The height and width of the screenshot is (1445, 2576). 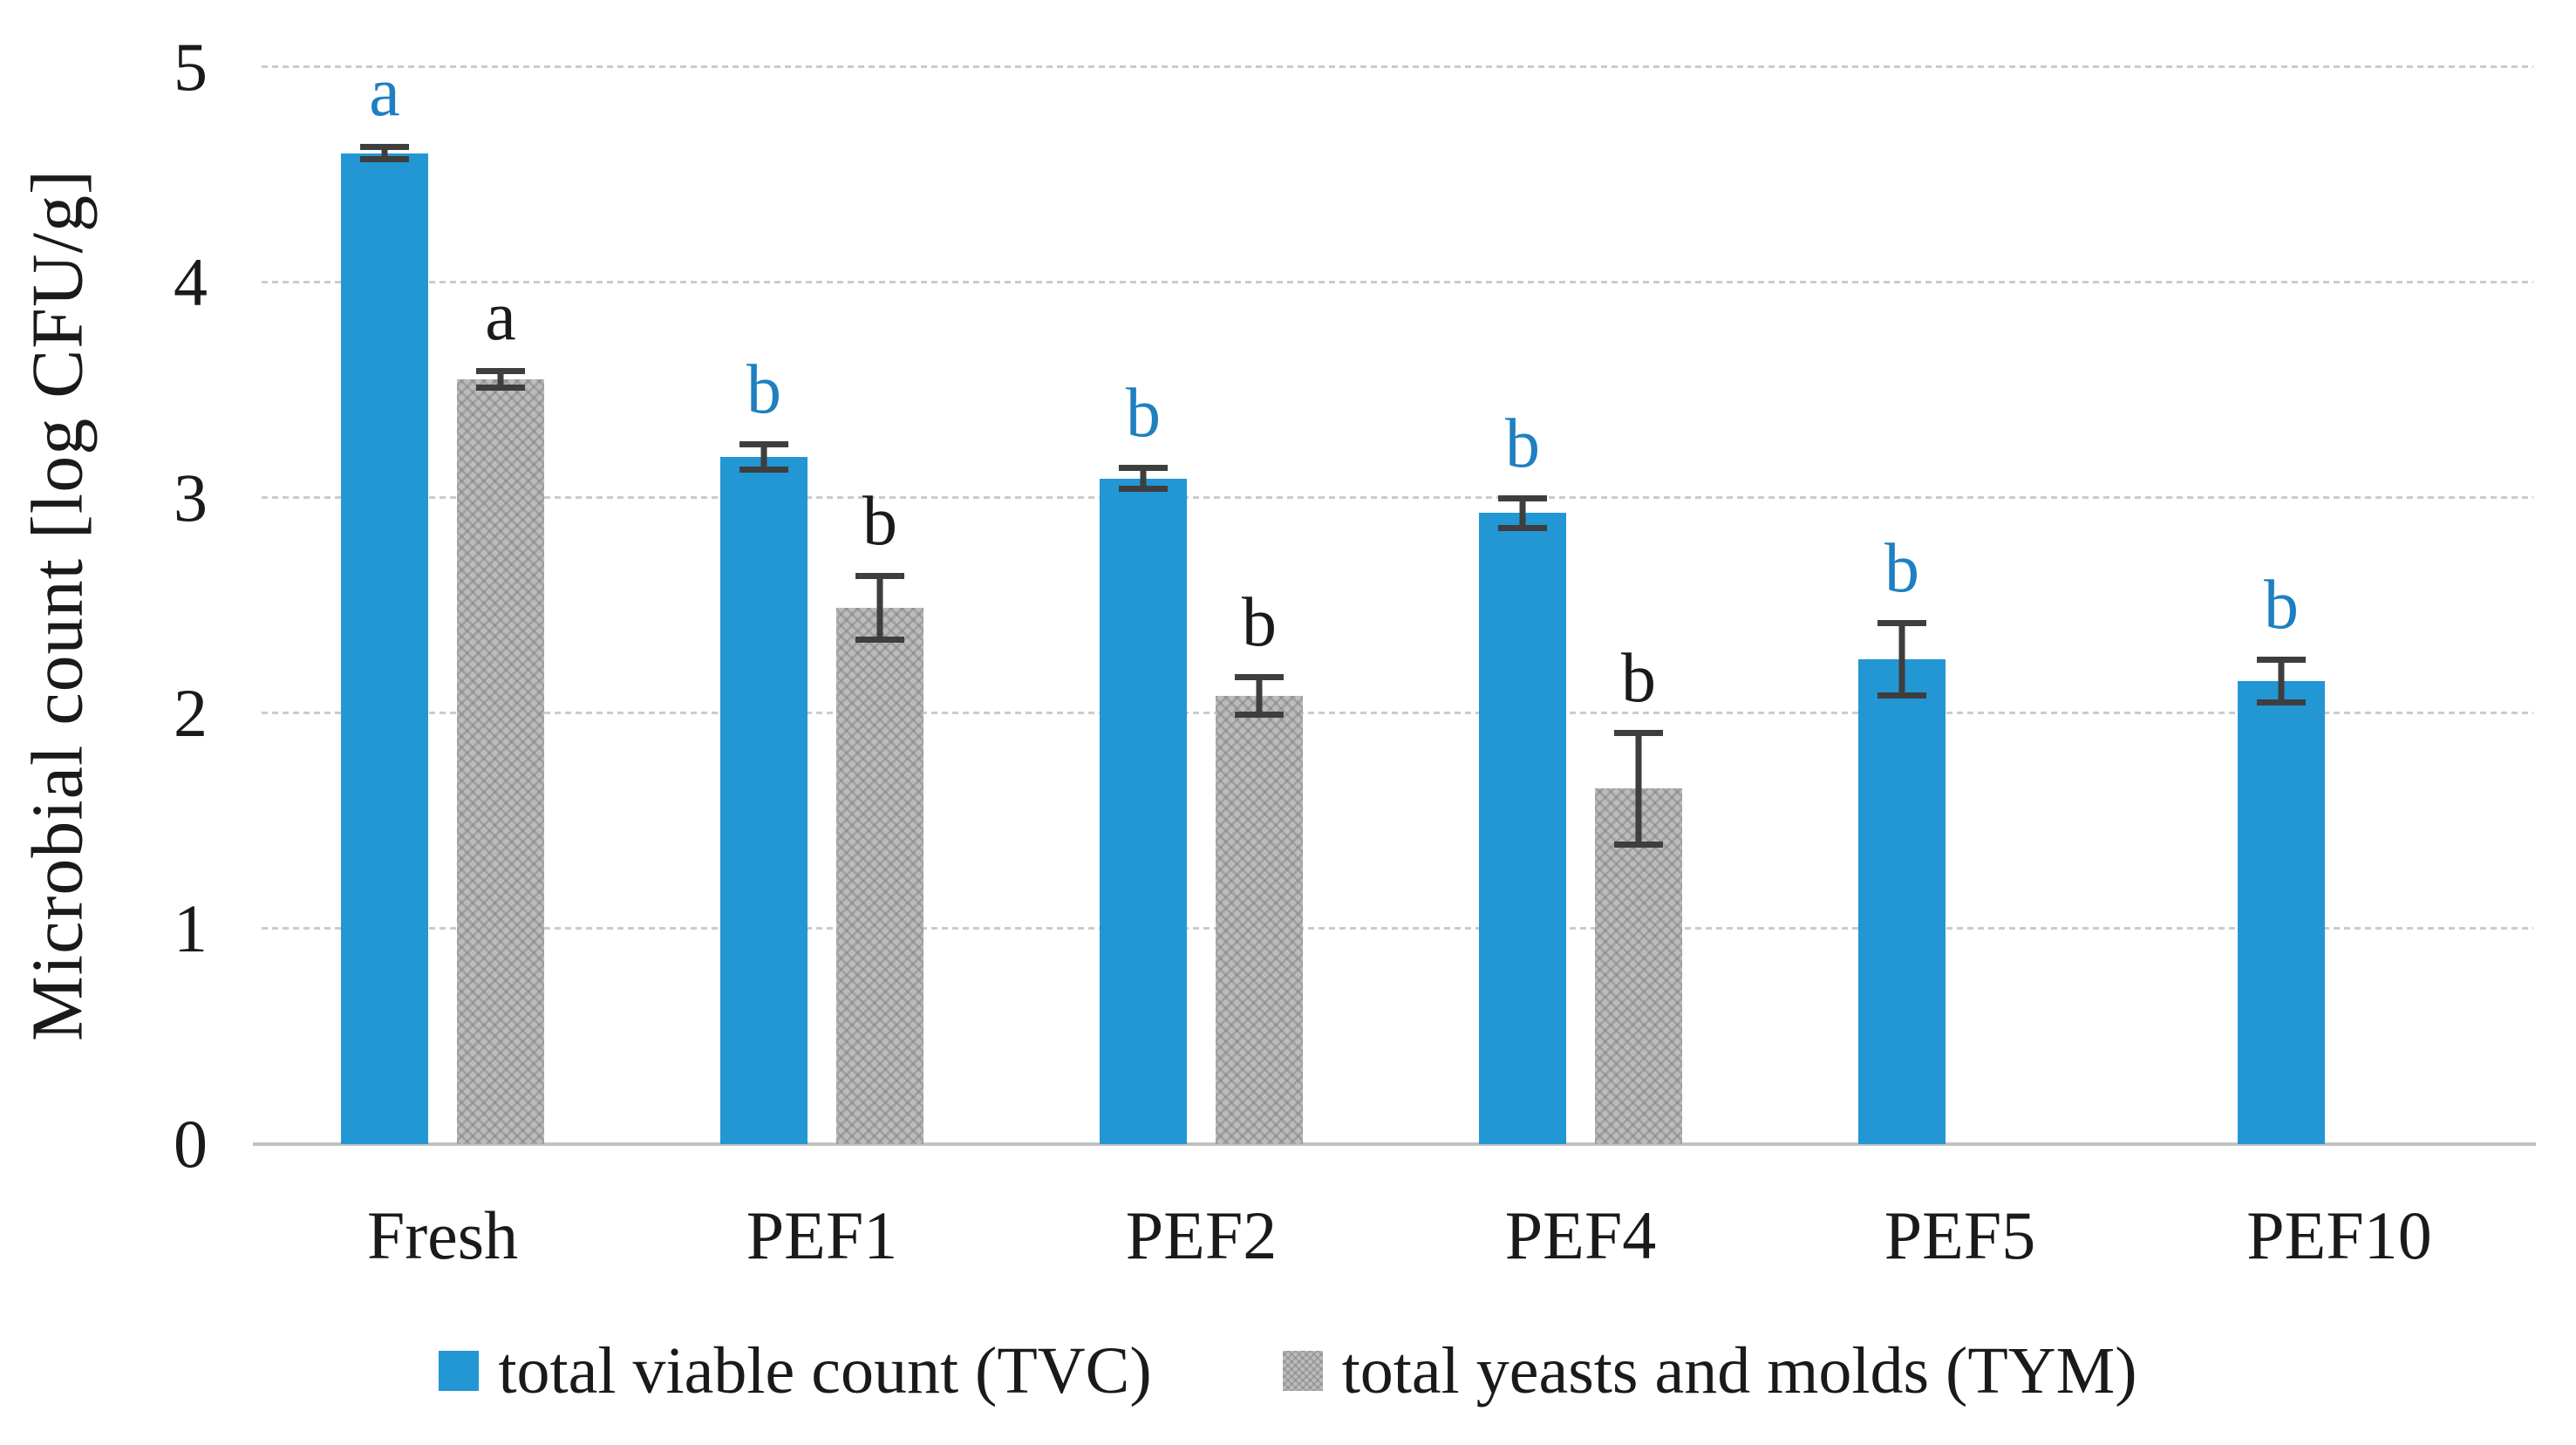 I want to click on bar-tvc-pef4, so click(x=1523, y=828).